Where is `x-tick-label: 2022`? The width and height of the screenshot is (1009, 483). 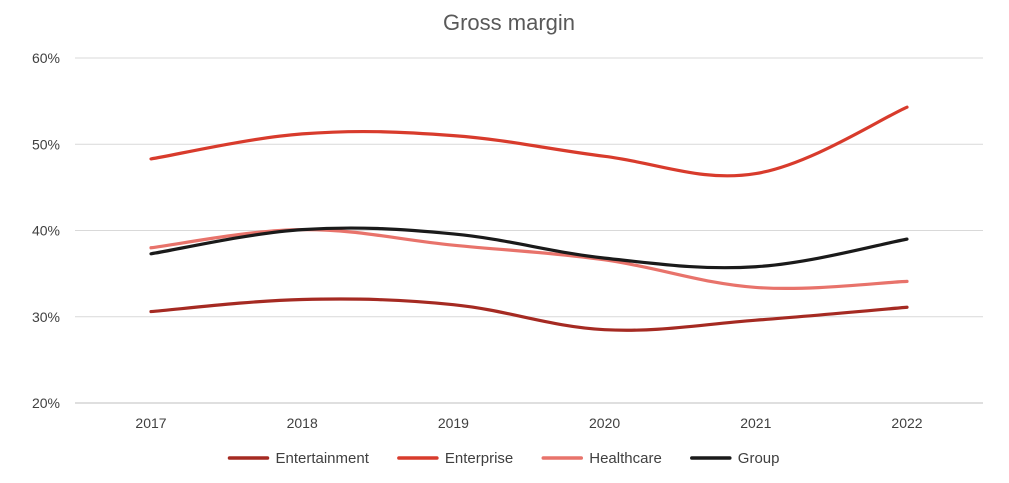
x-tick-label: 2022 is located at coordinates (906, 423).